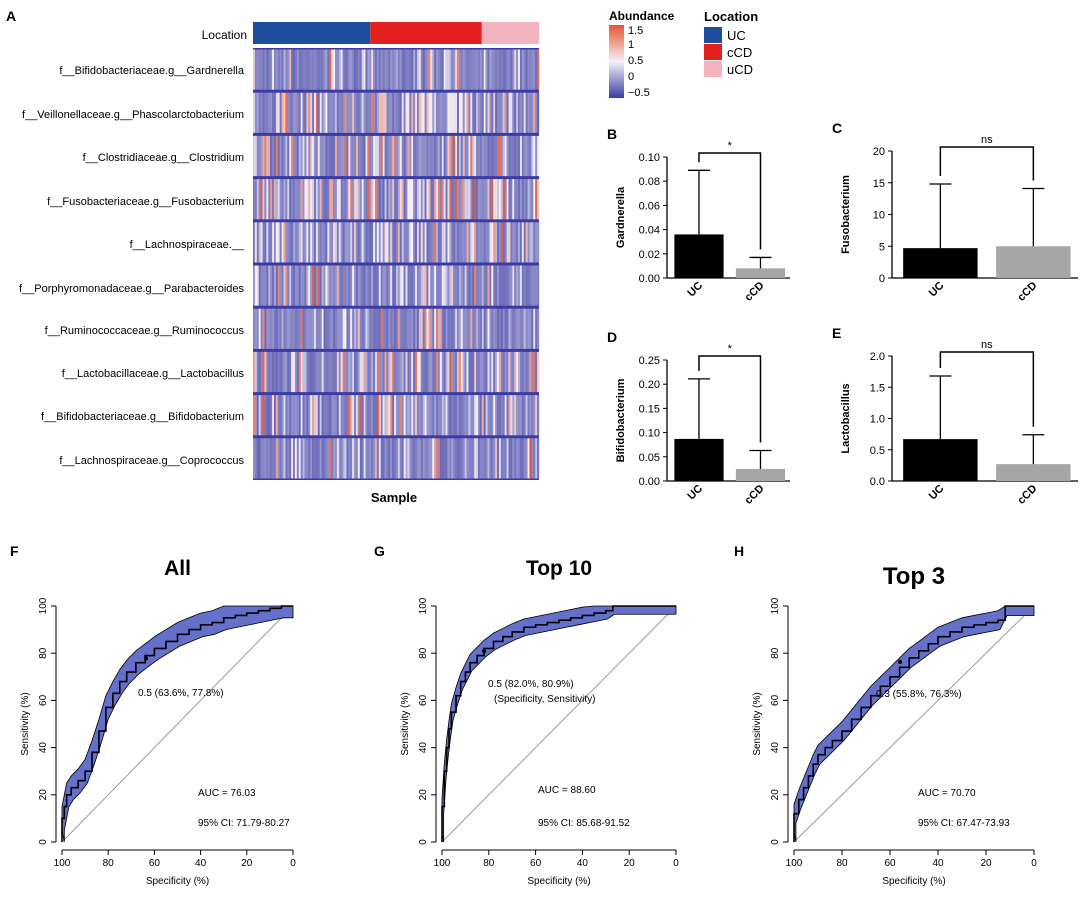 The width and height of the screenshot is (1084, 900). What do you see at coordinates (153, 374) in the screenshot?
I see `row-label: f__Lactobacillaceae.g__Lactobacillus` at bounding box center [153, 374].